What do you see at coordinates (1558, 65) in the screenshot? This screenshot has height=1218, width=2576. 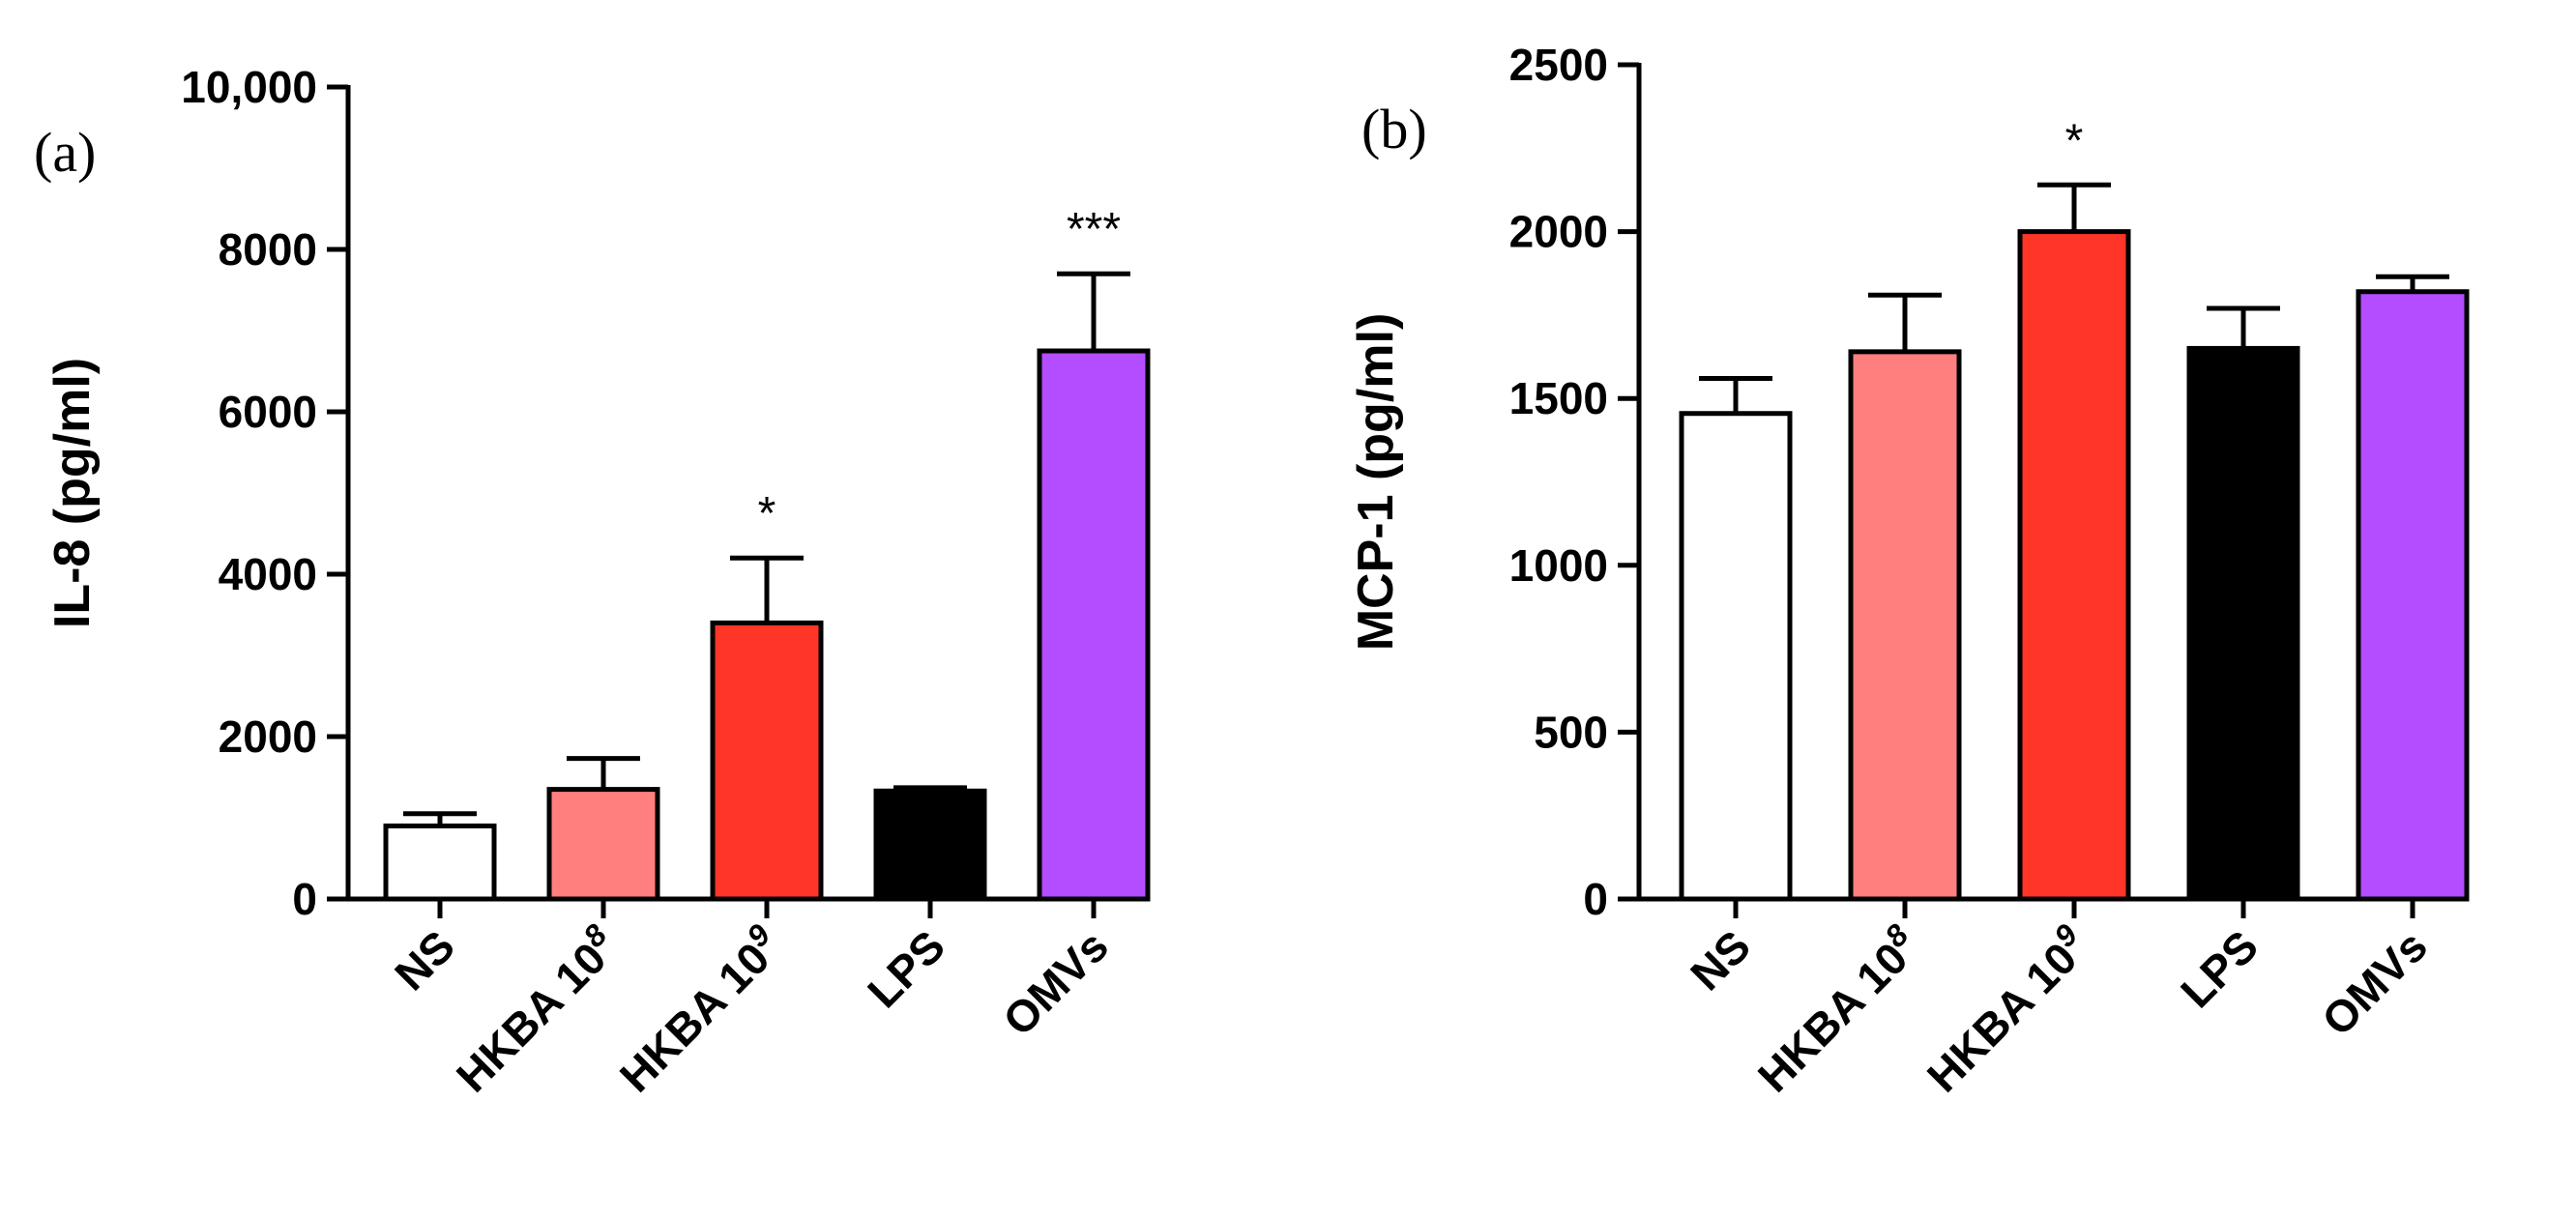 I see `y-tick-label: 2500` at bounding box center [1558, 65].